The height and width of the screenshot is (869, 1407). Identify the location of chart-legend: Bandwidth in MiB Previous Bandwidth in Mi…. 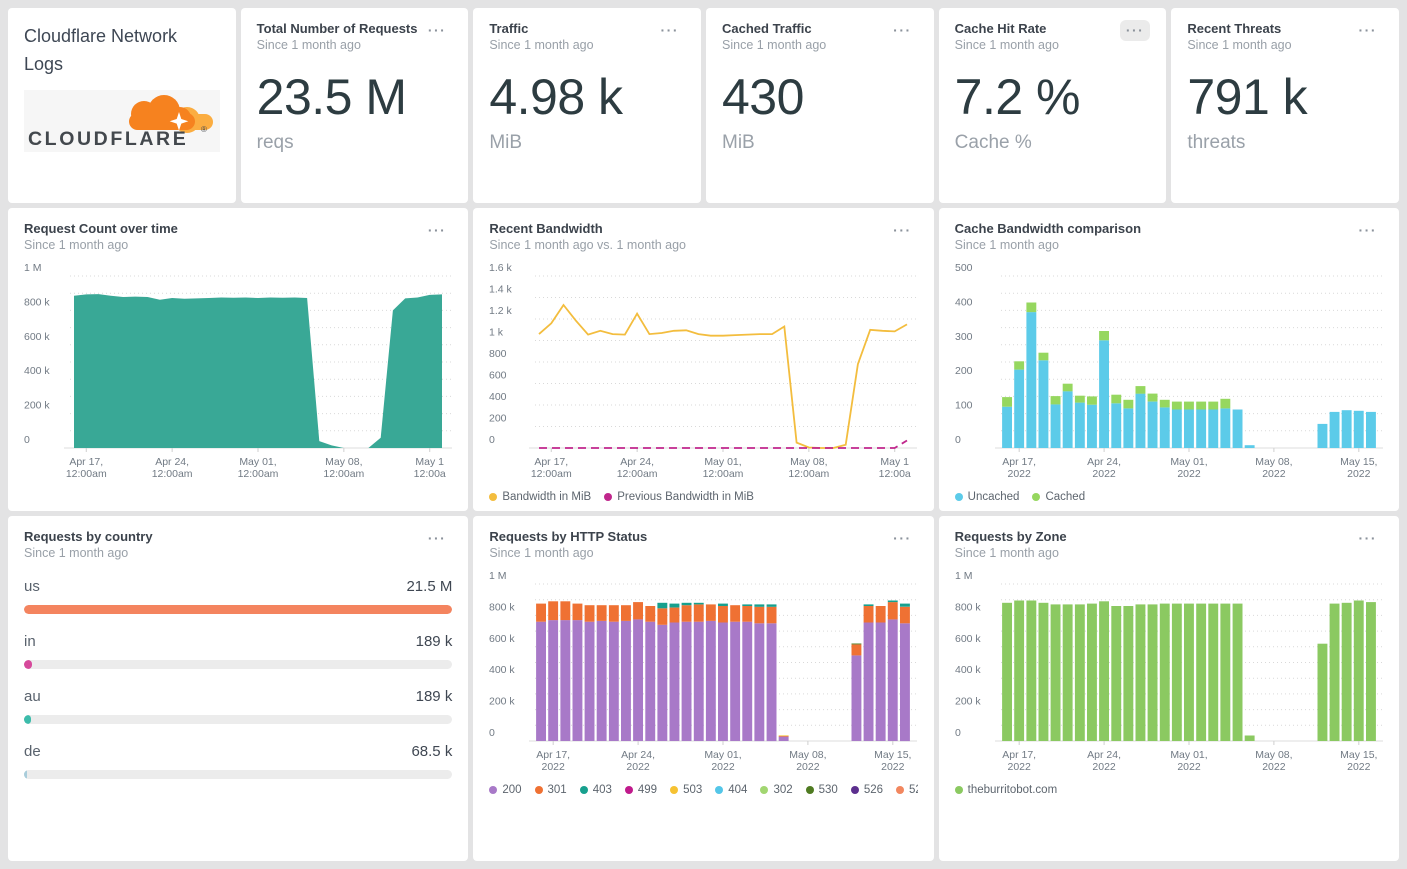
(703, 497).